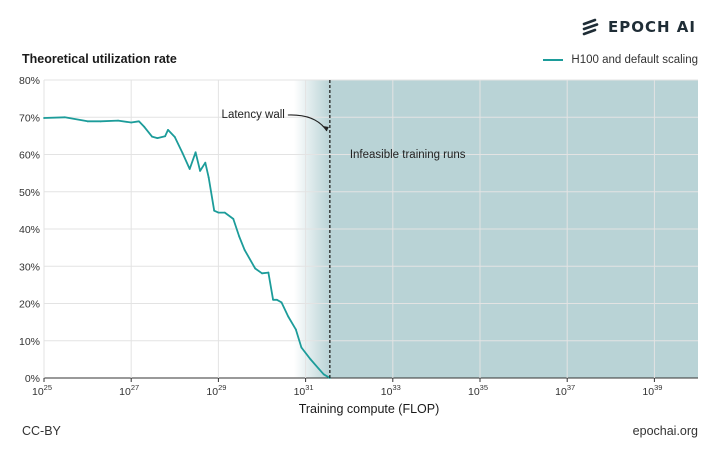  What do you see at coordinates (29, 193) in the screenshot?
I see `y-tick-label: 50%` at bounding box center [29, 193].